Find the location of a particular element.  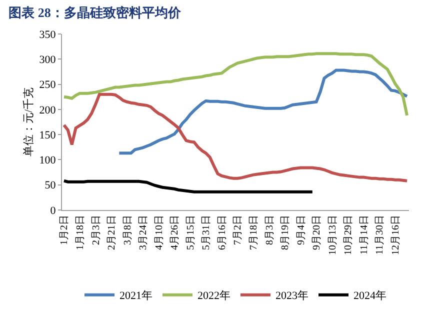

y-tick-label: 50 is located at coordinates (50, 186).